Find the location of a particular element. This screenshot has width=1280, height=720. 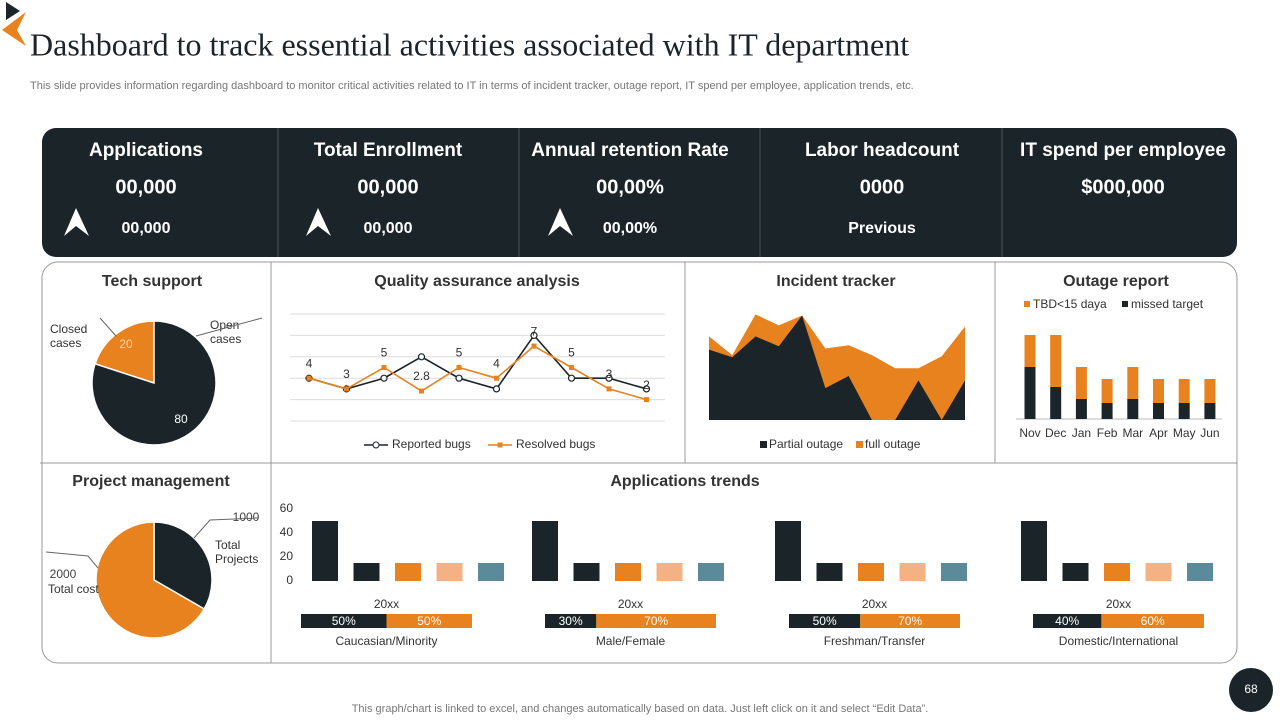

chart-title: Quality assurance analysis is located at coordinates (477, 281).